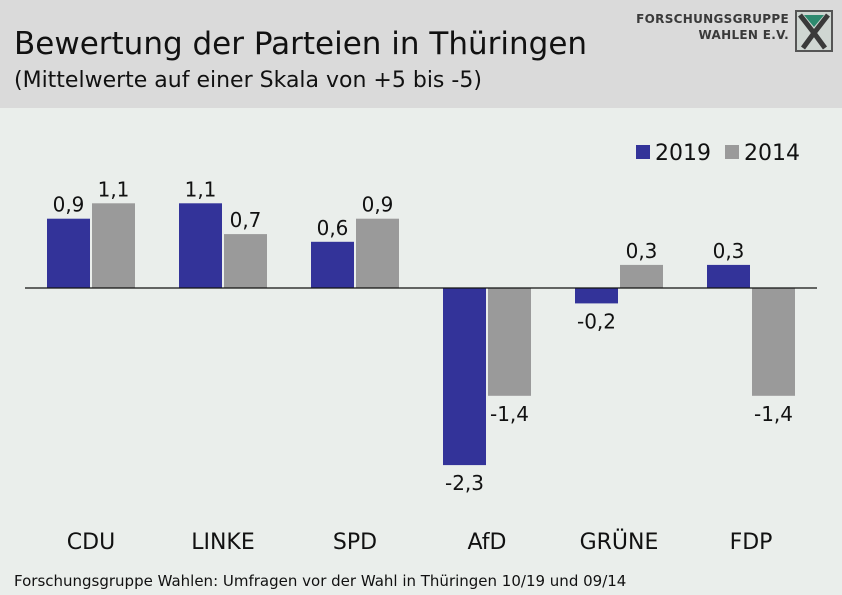 The width and height of the screenshot is (842, 595). What do you see at coordinates (772, 153) in the screenshot?
I see `legend-label-2014: 2014` at bounding box center [772, 153].